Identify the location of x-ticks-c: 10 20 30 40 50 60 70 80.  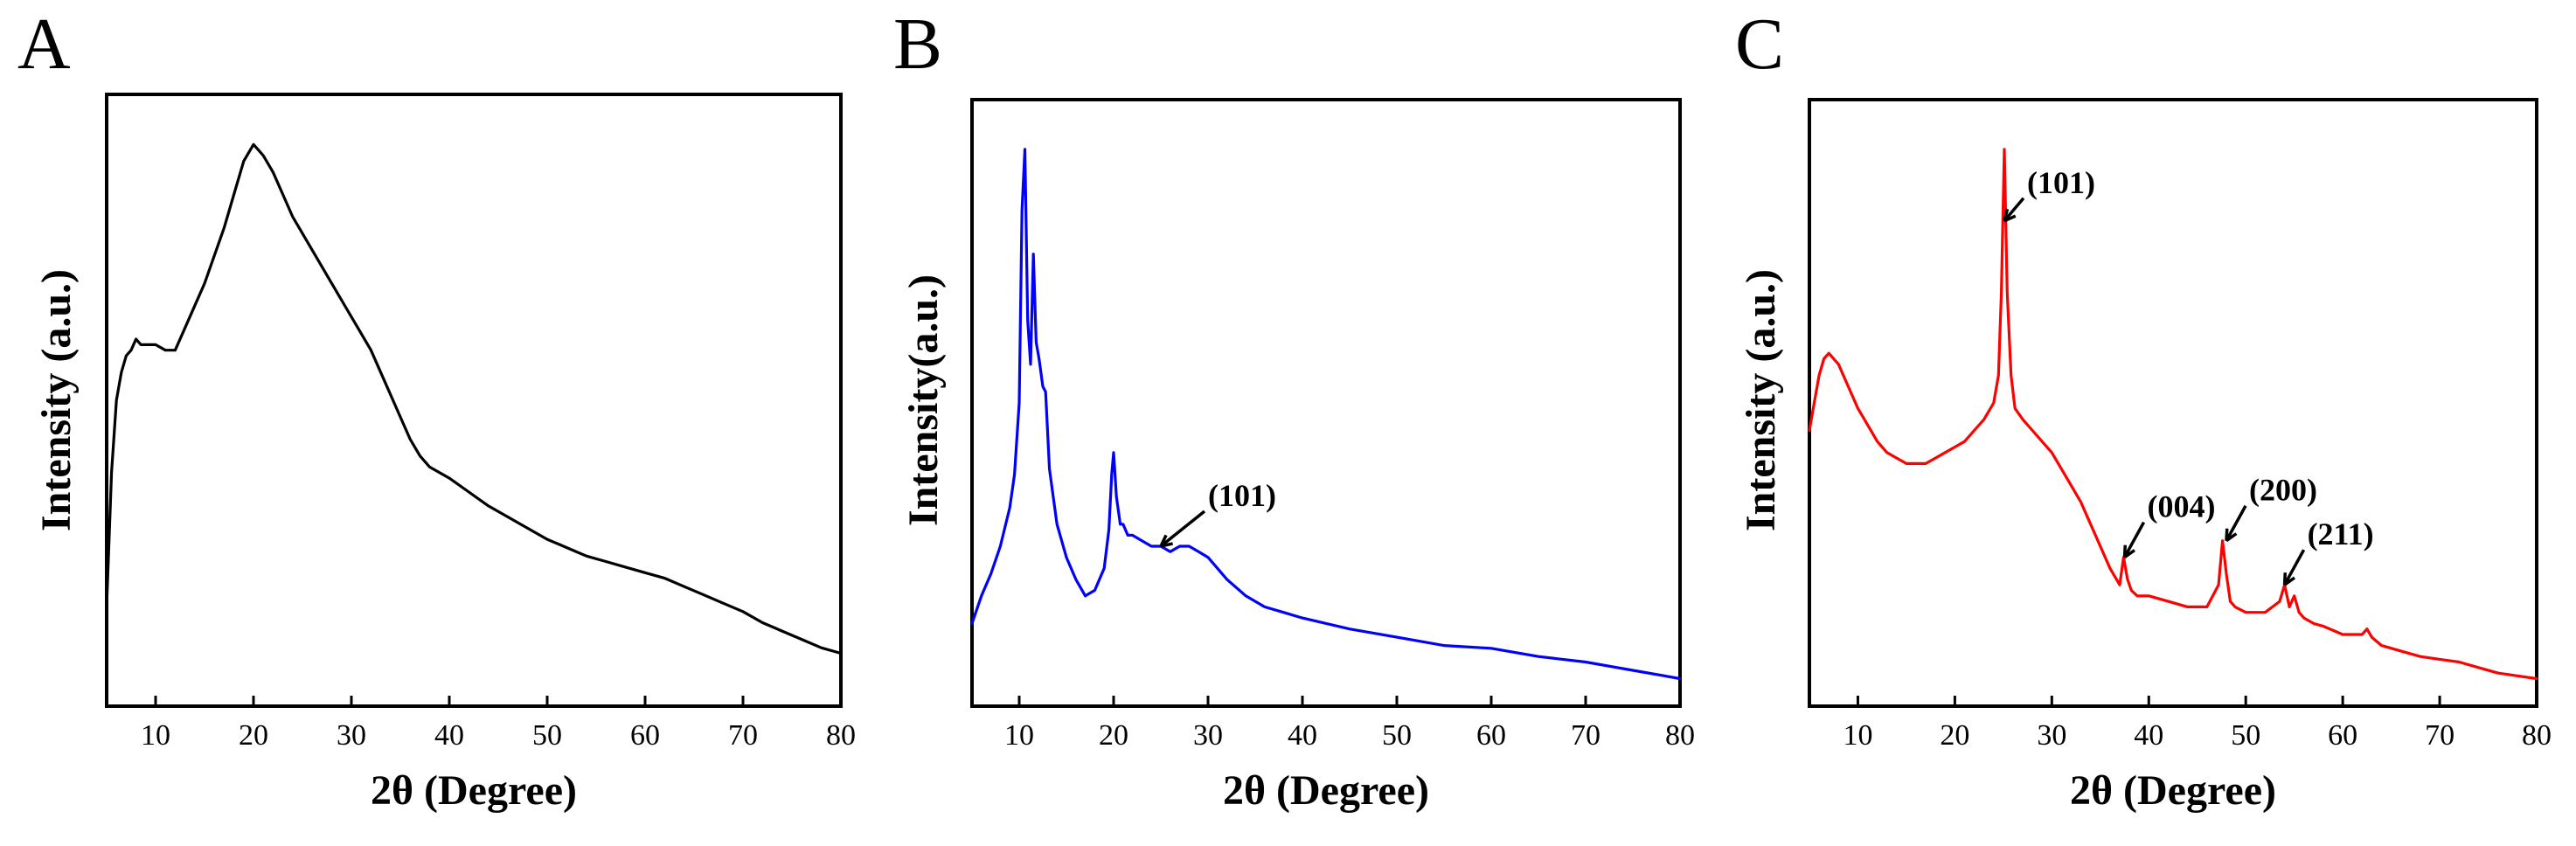
(2197, 724).